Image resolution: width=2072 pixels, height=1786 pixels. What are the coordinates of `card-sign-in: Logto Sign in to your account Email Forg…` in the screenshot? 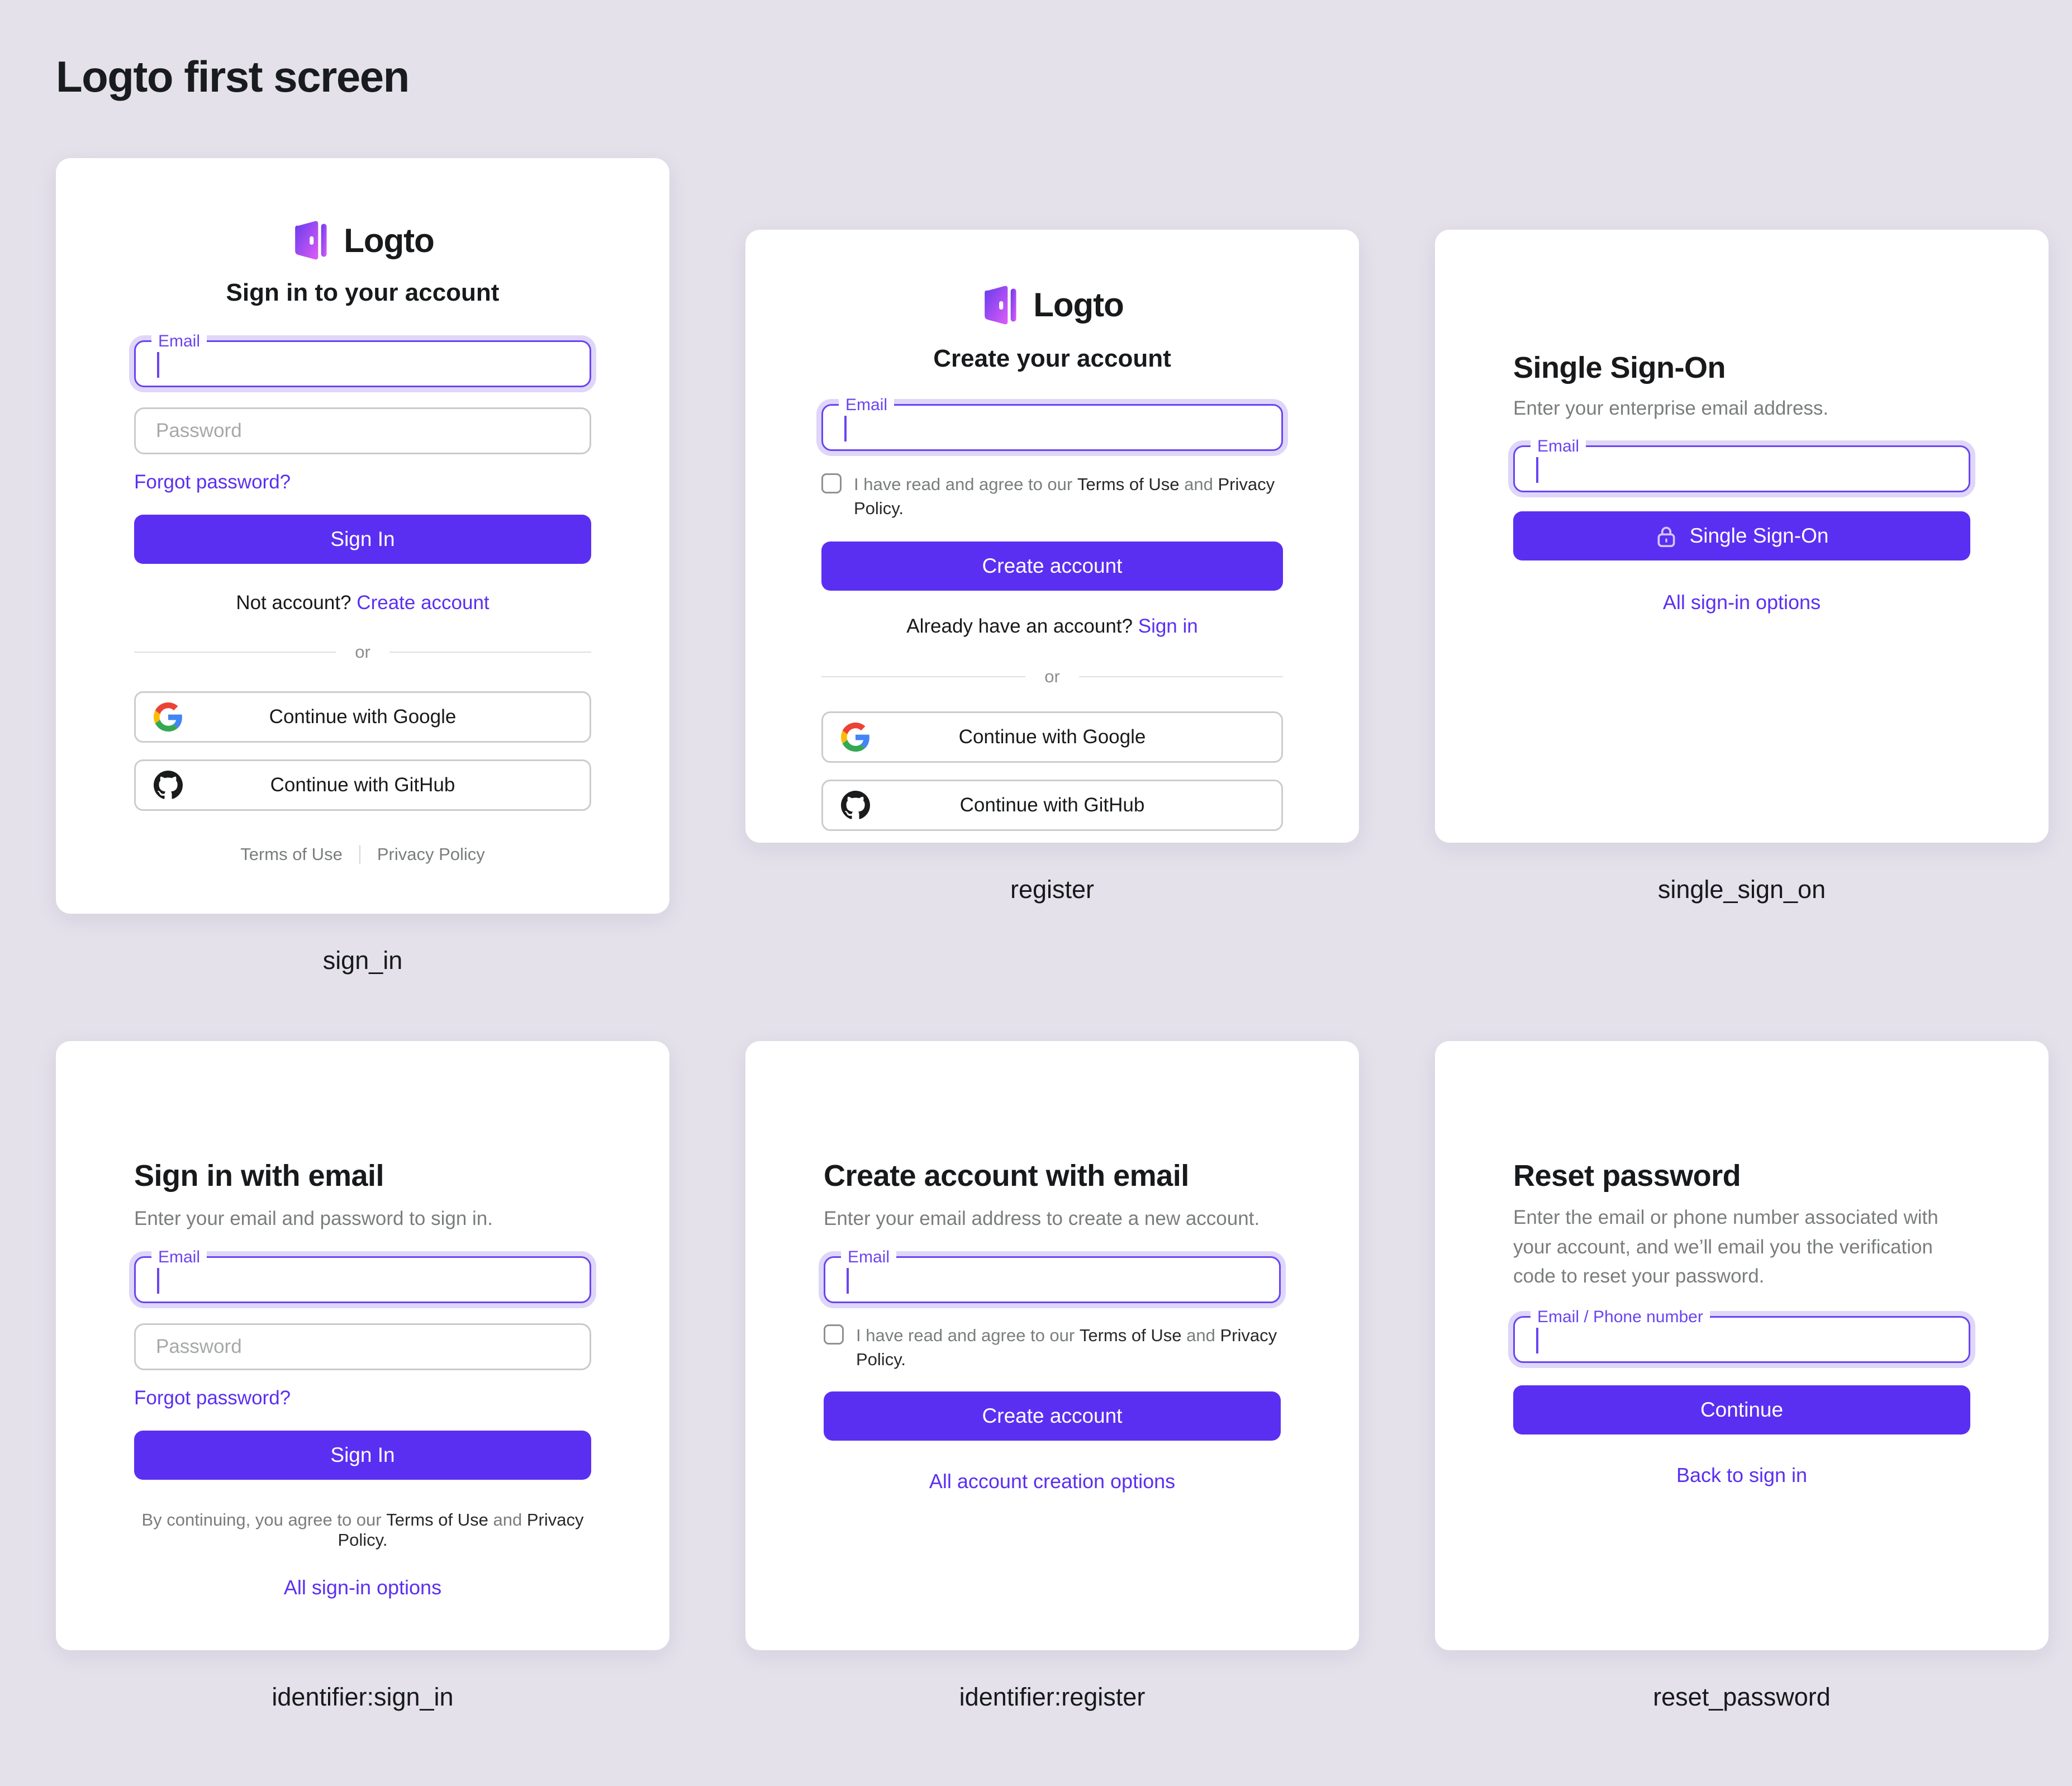 It's located at (363, 536).